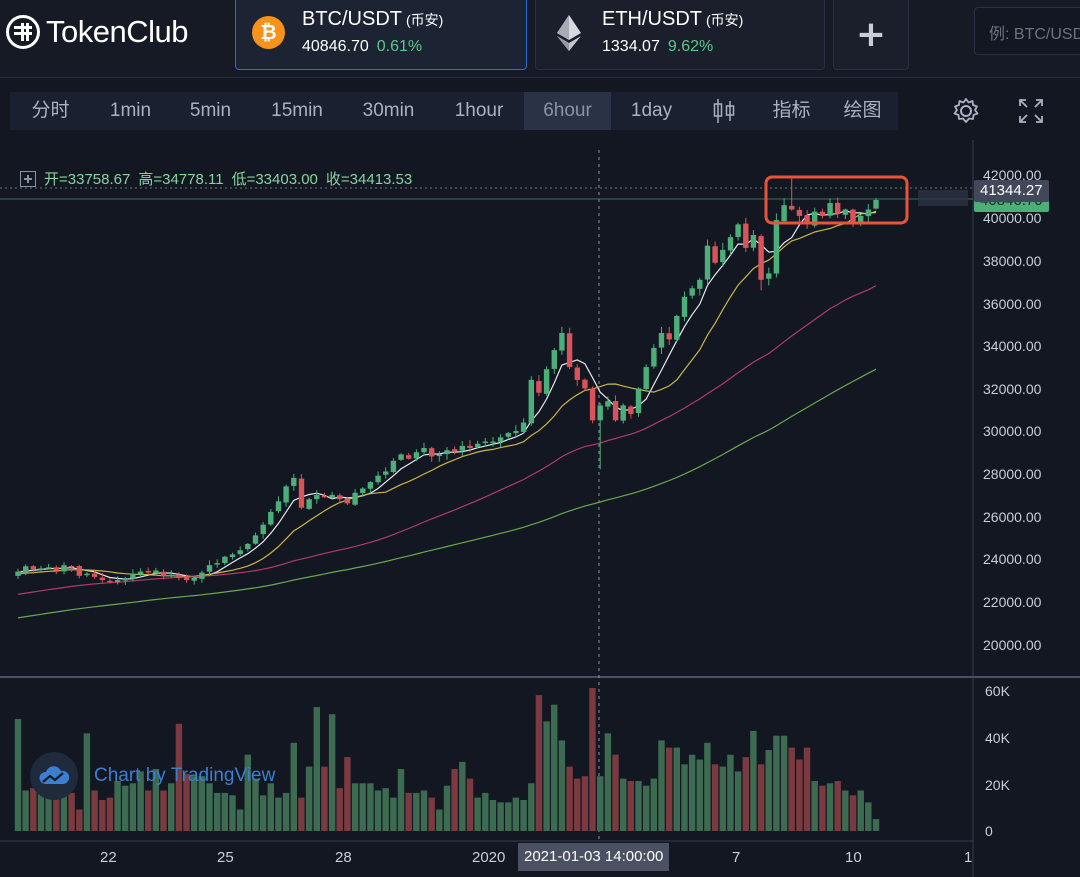 Image resolution: width=1080 pixels, height=877 pixels. Describe the element at coordinates (373, 19) in the screenshot. I see `pair-name: BTC/USDT (币安)` at that location.